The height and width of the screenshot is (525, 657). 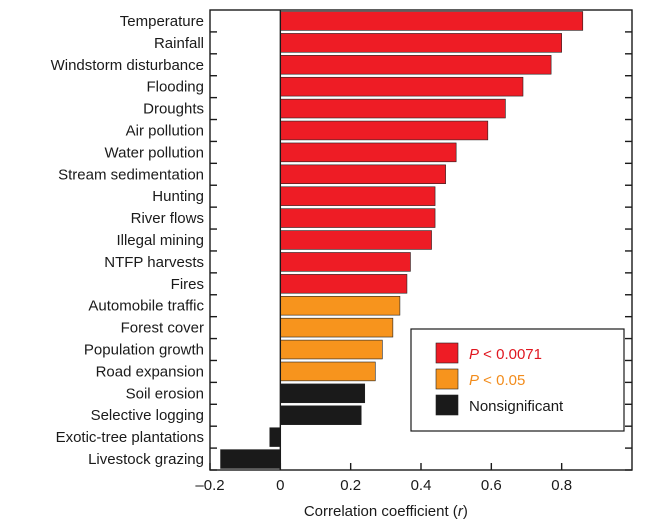 What do you see at coordinates (146, 459) in the screenshot?
I see `category-label: Livestock grazing` at bounding box center [146, 459].